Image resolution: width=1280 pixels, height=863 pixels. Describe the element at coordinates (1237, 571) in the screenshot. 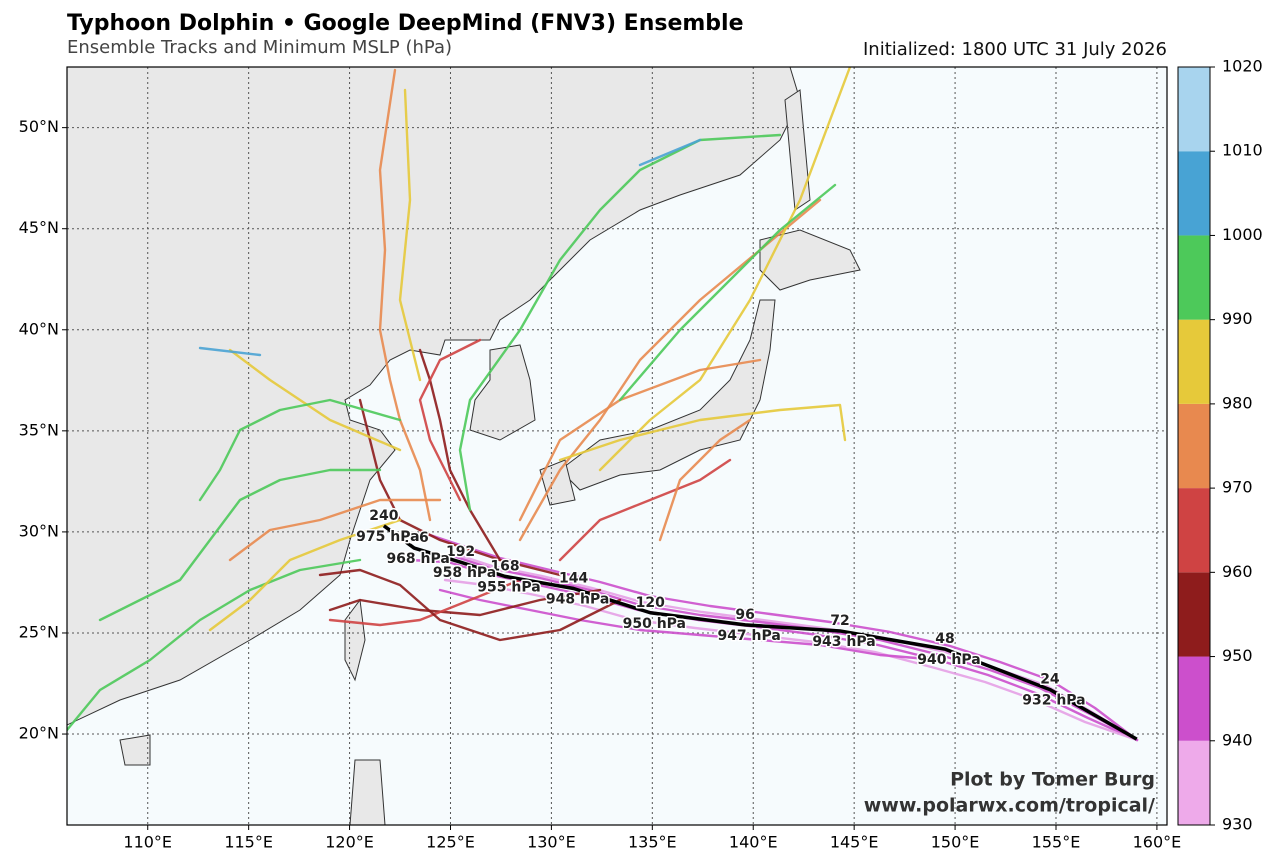

I see `colorbar-label: 960` at that location.